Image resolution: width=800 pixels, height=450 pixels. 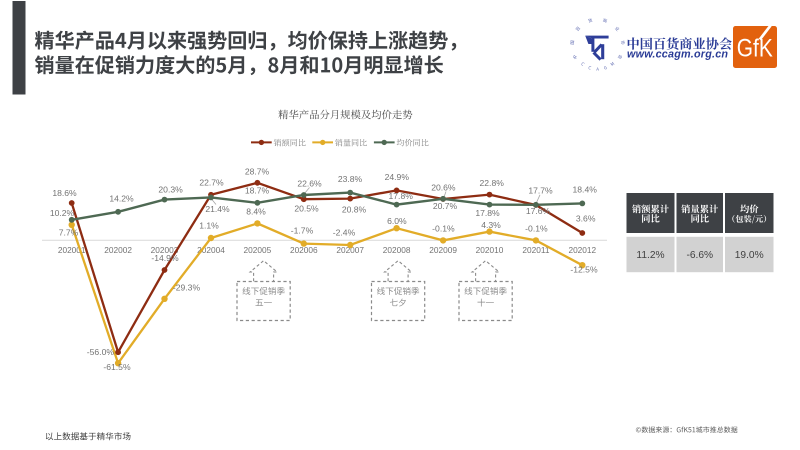 What do you see at coordinates (187, 287) in the screenshot?
I see `svg-text: -29.3%` at bounding box center [187, 287].